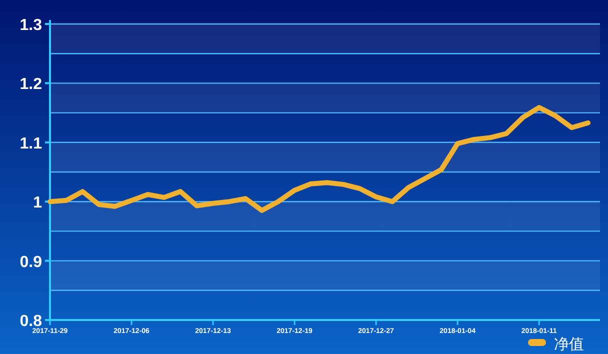 This screenshot has width=608, height=354. Describe the element at coordinates (31, 143) in the screenshot. I see `y-tick-label: 1.1` at that location.